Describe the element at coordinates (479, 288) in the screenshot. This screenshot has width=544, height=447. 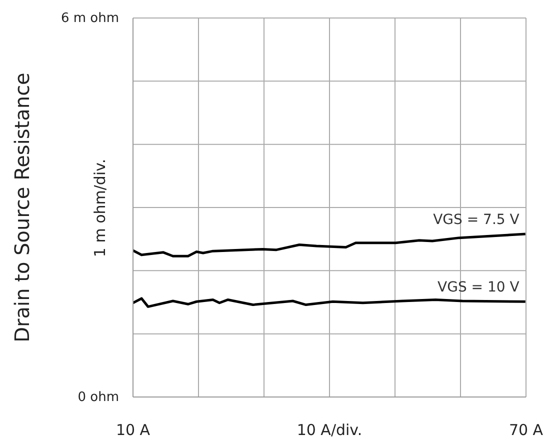
I see `series-label: VGS = 10 V` at that location.